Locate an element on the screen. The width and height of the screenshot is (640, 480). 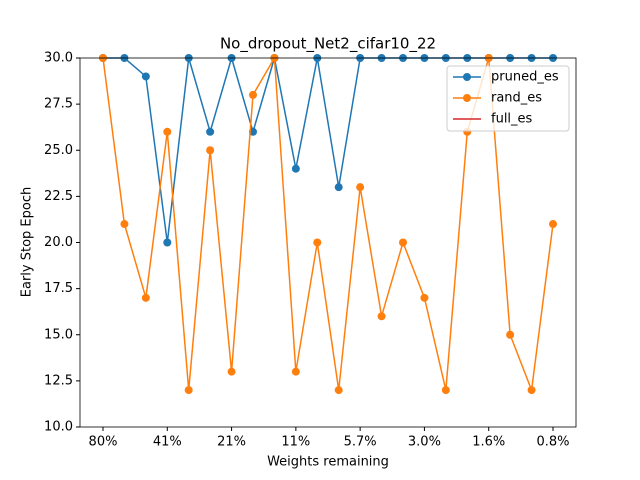
y-tick-label: 12.5 is located at coordinates (58, 380).